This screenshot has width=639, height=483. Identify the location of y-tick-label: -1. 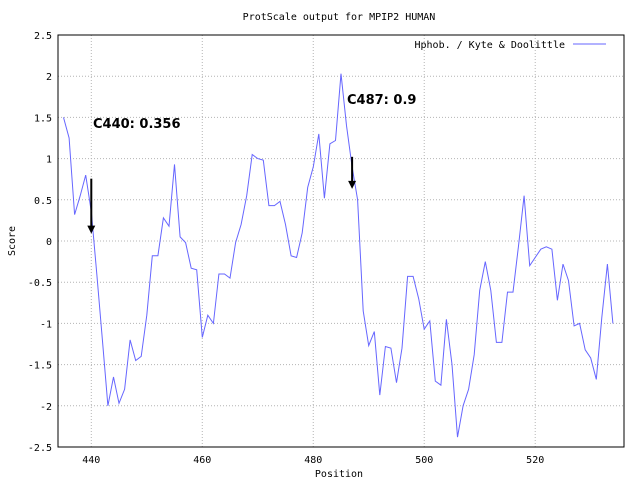
(46, 324).